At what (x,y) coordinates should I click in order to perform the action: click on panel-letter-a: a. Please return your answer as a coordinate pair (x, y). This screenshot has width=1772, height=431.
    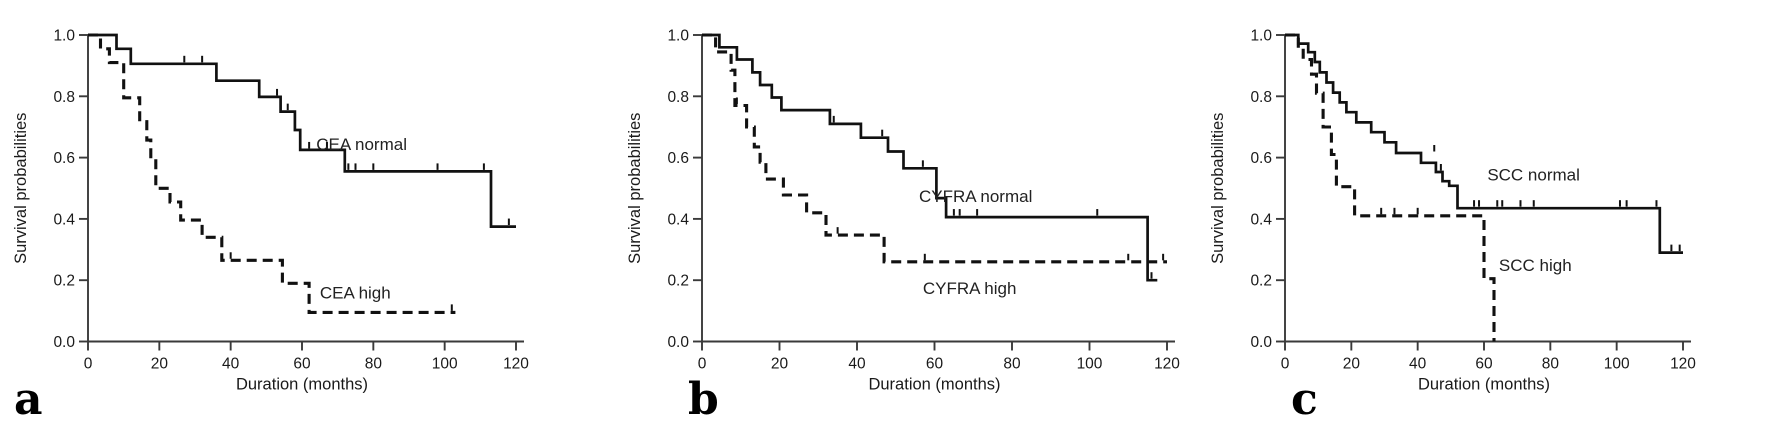
    Looking at the image, I should click on (28, 399).